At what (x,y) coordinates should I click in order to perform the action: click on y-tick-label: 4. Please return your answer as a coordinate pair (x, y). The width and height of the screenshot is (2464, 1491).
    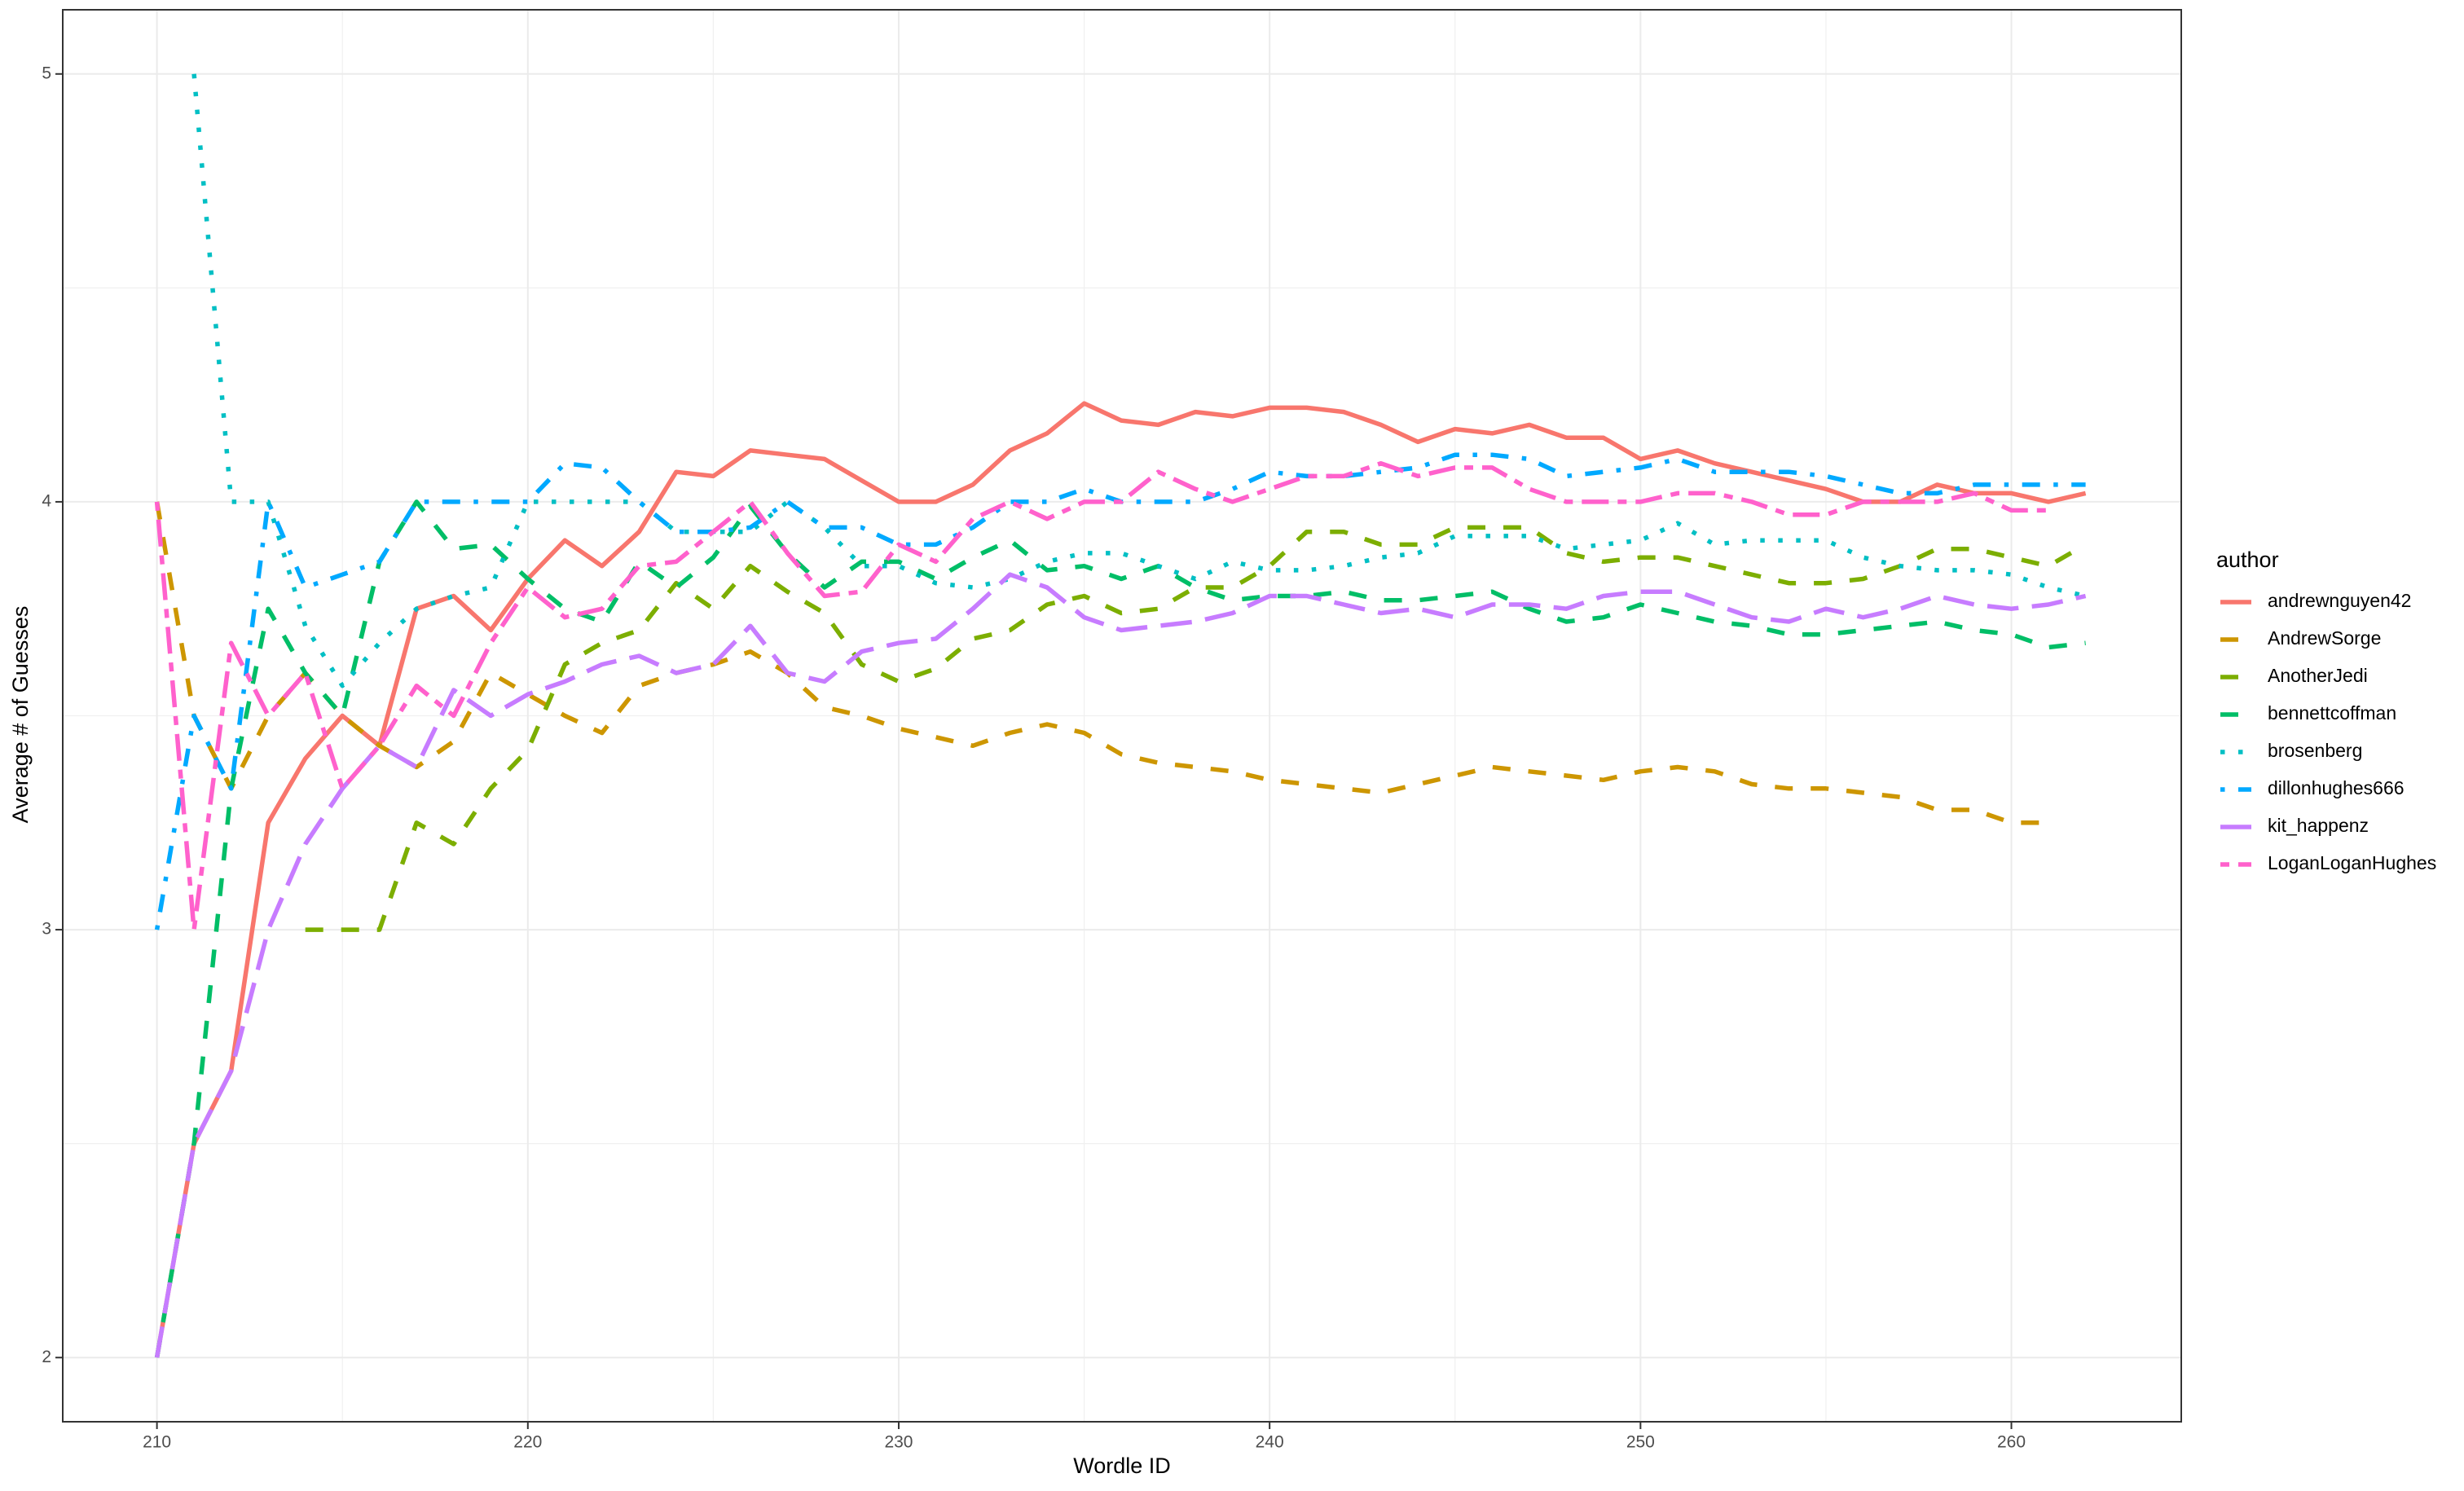
    Looking at the image, I should click on (46, 500).